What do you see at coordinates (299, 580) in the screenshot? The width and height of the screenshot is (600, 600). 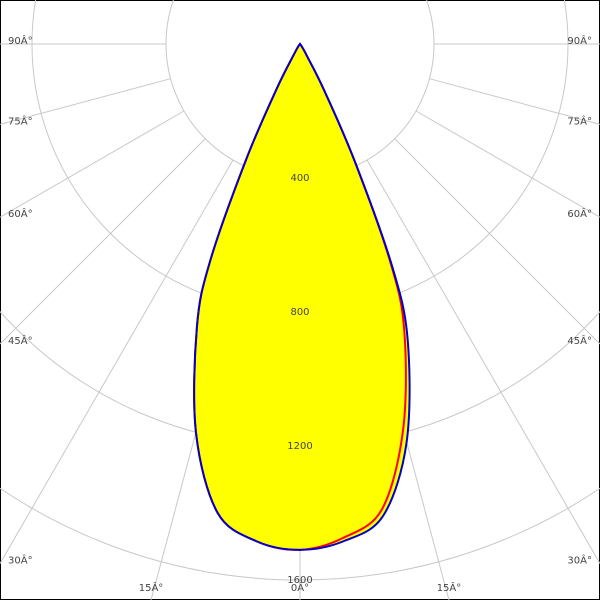 I see `r-tick-label: 1600` at bounding box center [299, 580].